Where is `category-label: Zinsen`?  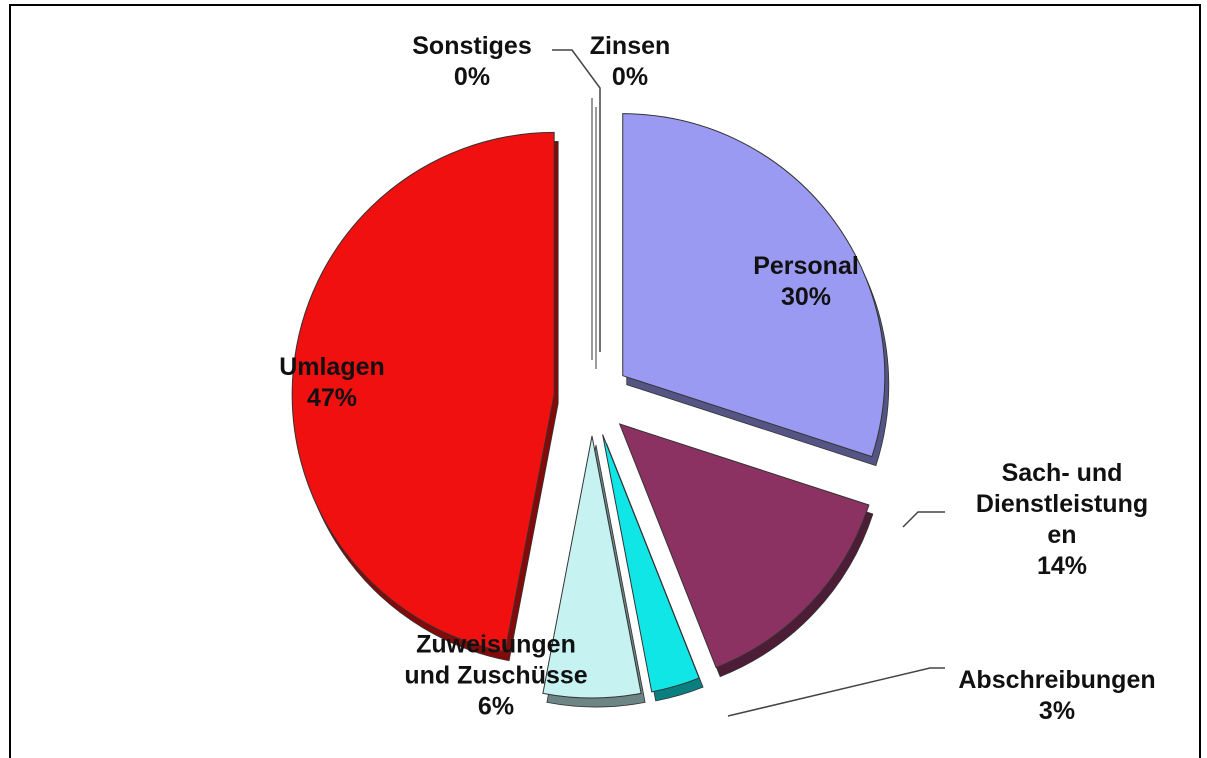 category-label: Zinsen is located at coordinates (630, 46).